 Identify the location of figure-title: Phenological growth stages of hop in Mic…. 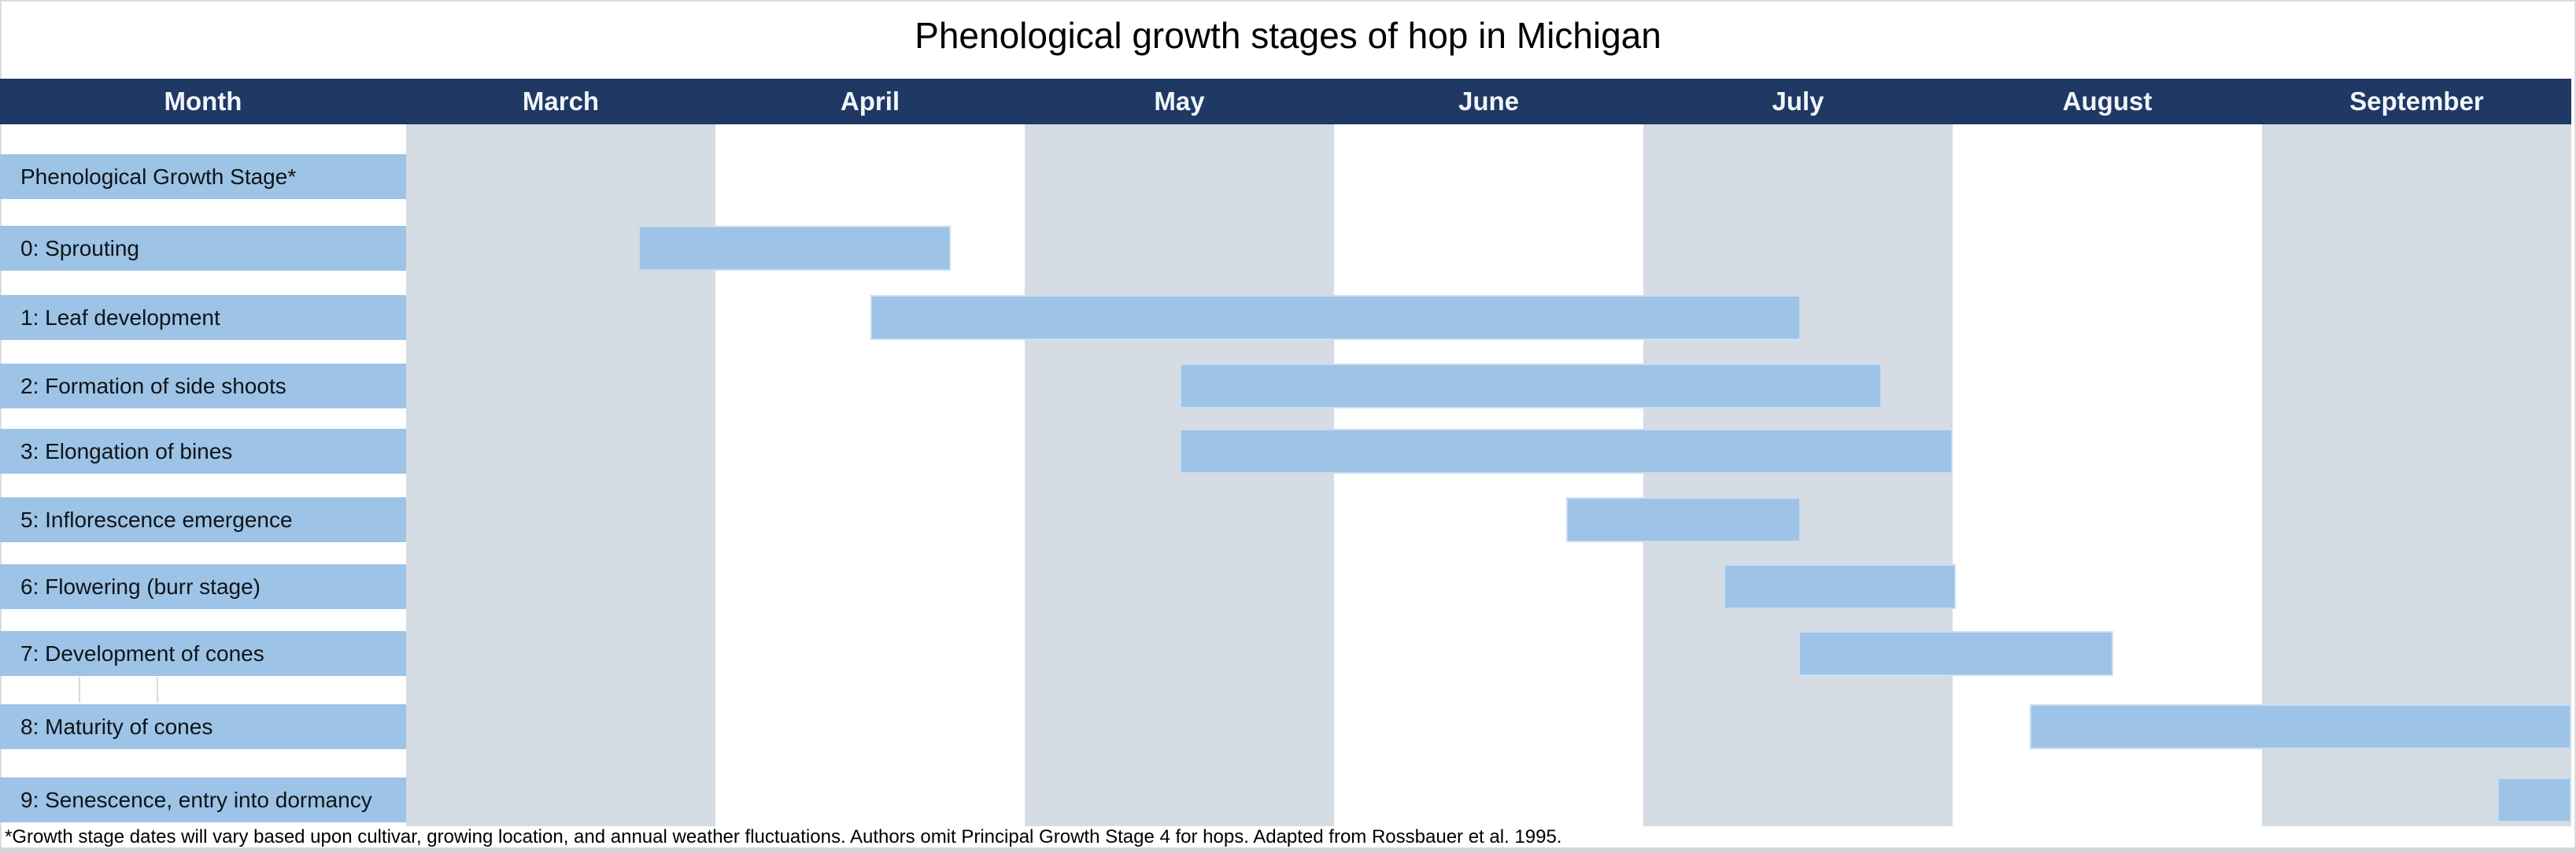
(1288, 35).